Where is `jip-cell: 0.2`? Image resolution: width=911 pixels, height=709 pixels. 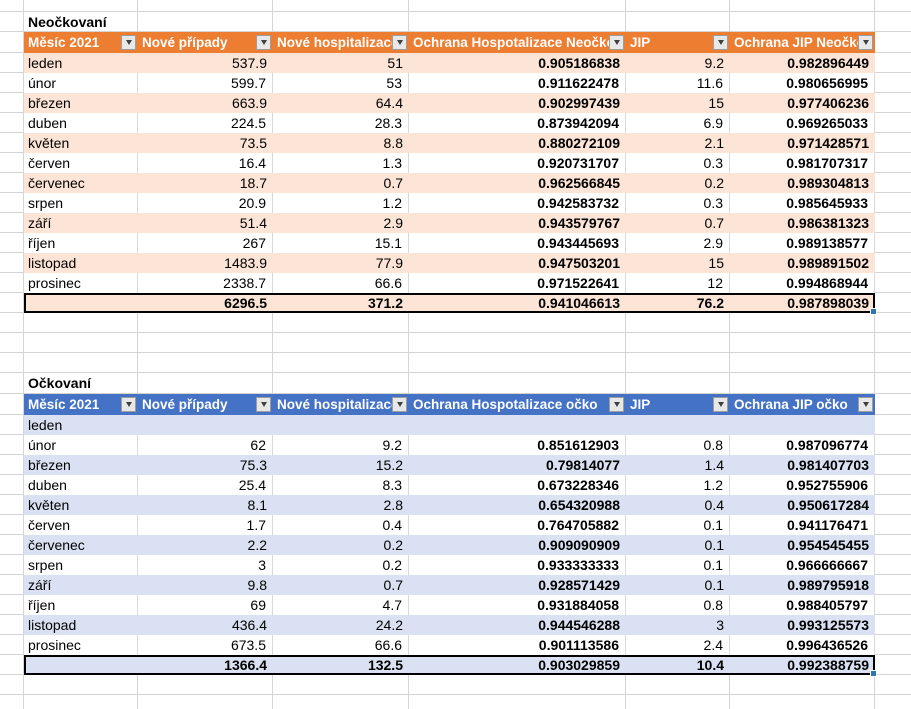 jip-cell: 0.2 is located at coordinates (678, 183).